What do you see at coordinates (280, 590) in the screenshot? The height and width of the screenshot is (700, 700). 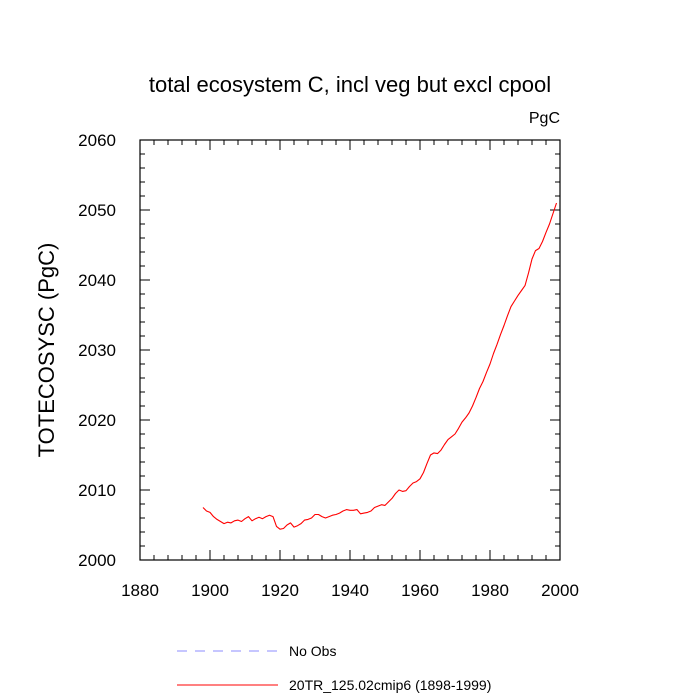 I see `x-tick-label: 1920` at bounding box center [280, 590].